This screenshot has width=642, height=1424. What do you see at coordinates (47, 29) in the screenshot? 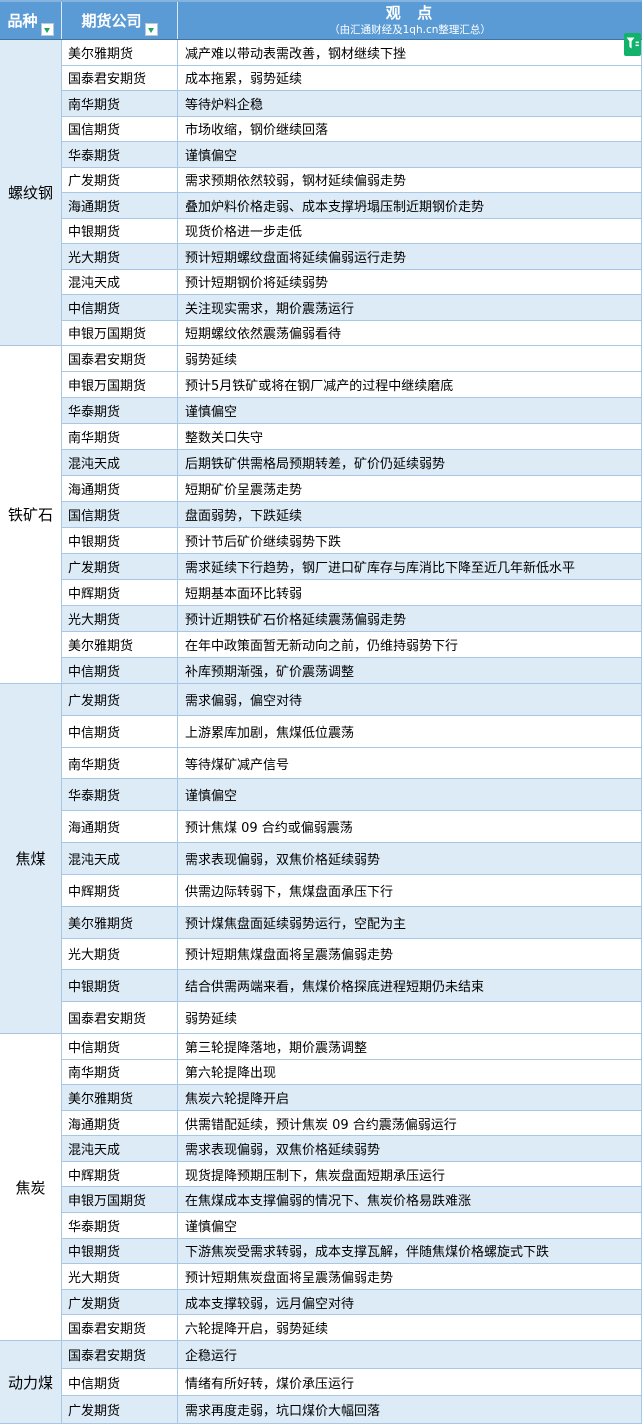
I see `variety-filter-dropdown-button` at bounding box center [47, 29].